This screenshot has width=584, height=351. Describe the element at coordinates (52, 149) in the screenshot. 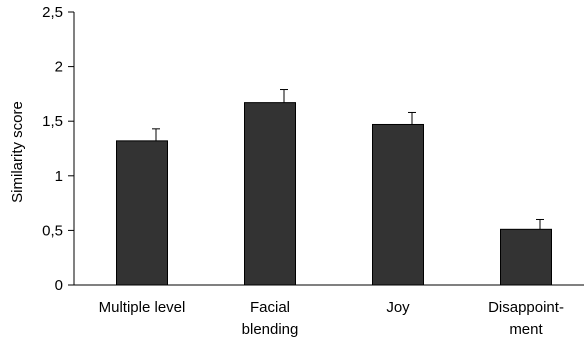

I see `y-tick-labels: 0 0,5 1 1,5 2 2,5` at that location.